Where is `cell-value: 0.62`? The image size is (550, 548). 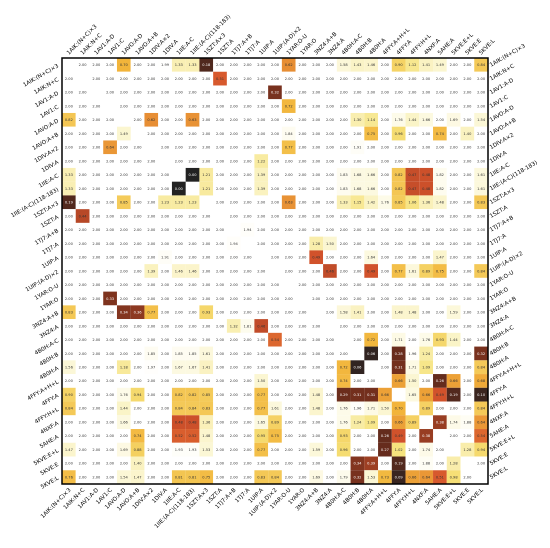
cell-value: 0.62 is located at coordinates (289, 65).